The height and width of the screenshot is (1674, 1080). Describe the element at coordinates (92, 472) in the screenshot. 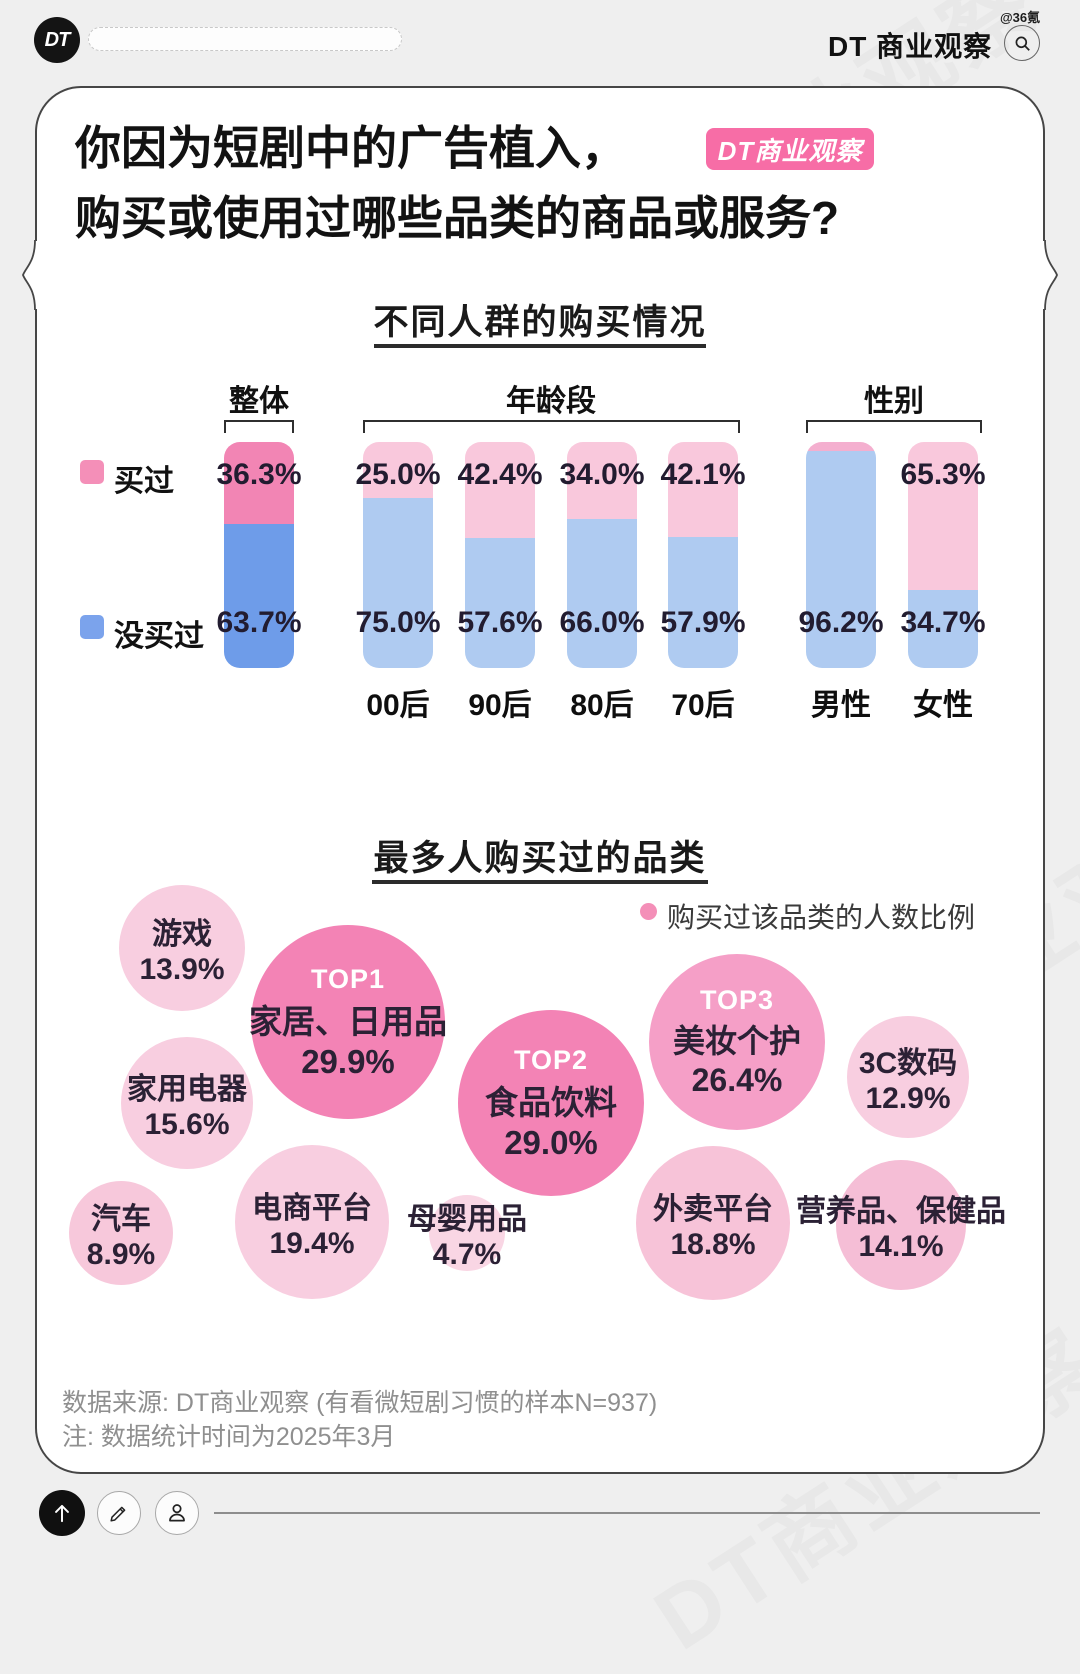

I see `legend-swatch-bought` at that location.